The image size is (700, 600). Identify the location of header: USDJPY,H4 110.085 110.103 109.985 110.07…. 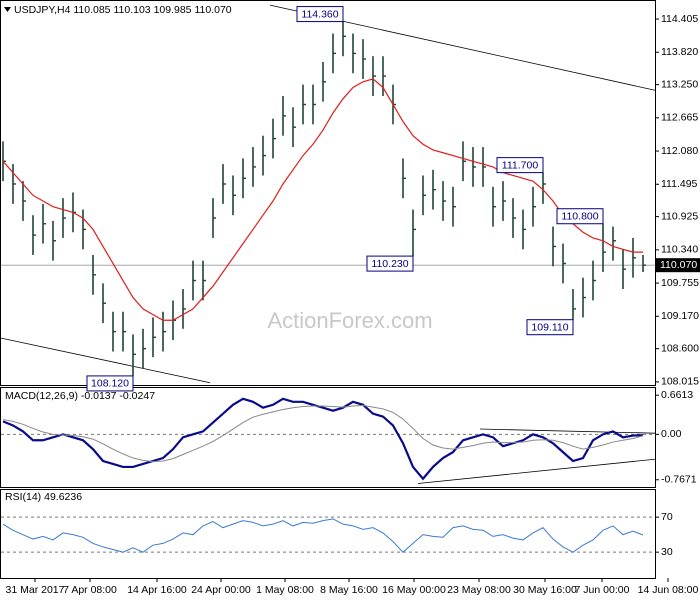
(123, 10).